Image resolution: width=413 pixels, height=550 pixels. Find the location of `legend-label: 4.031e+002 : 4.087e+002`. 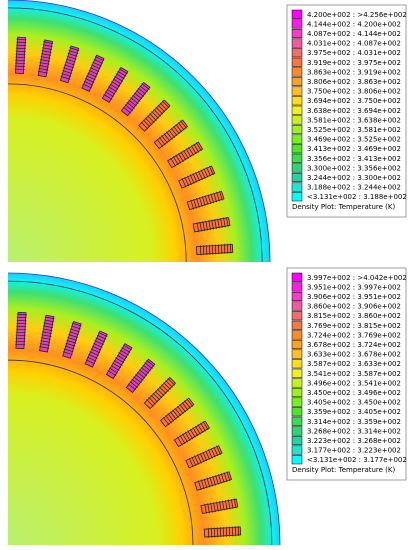

legend-label: 4.031e+002 : 4.087e+002 is located at coordinates (354, 44).